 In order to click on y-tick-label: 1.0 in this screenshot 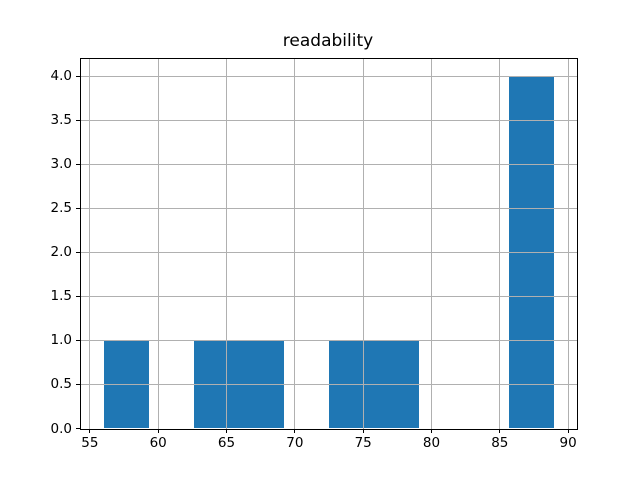, I will do `click(61, 340)`.